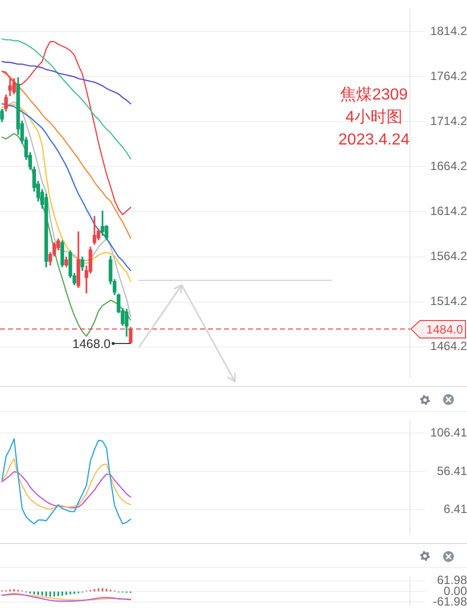 The height and width of the screenshot is (615, 467). Describe the element at coordinates (374, 117) in the screenshot. I see `annotation: 4小时图` at that location.